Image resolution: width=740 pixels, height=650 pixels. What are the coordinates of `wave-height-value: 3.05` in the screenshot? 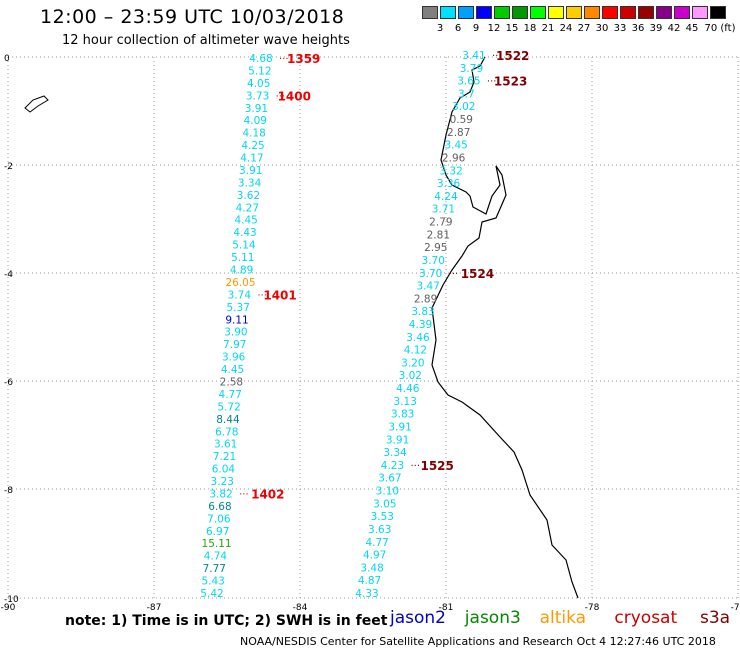 It's located at (384, 504).